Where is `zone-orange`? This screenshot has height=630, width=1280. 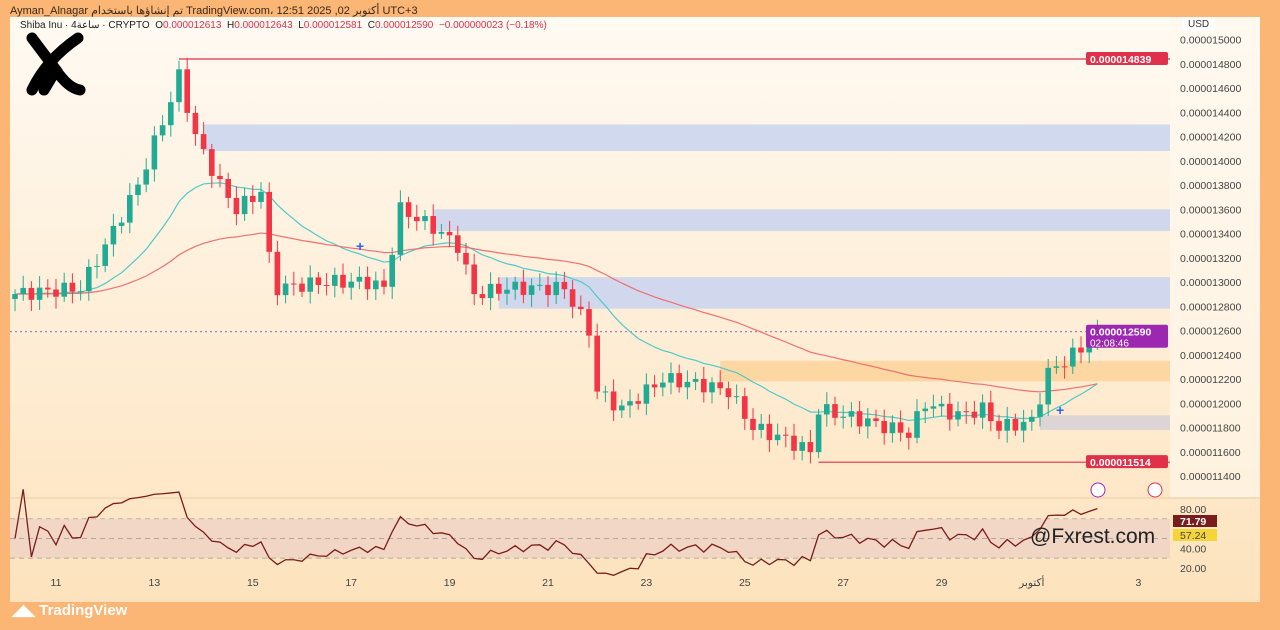 zone-orange is located at coordinates (945, 371).